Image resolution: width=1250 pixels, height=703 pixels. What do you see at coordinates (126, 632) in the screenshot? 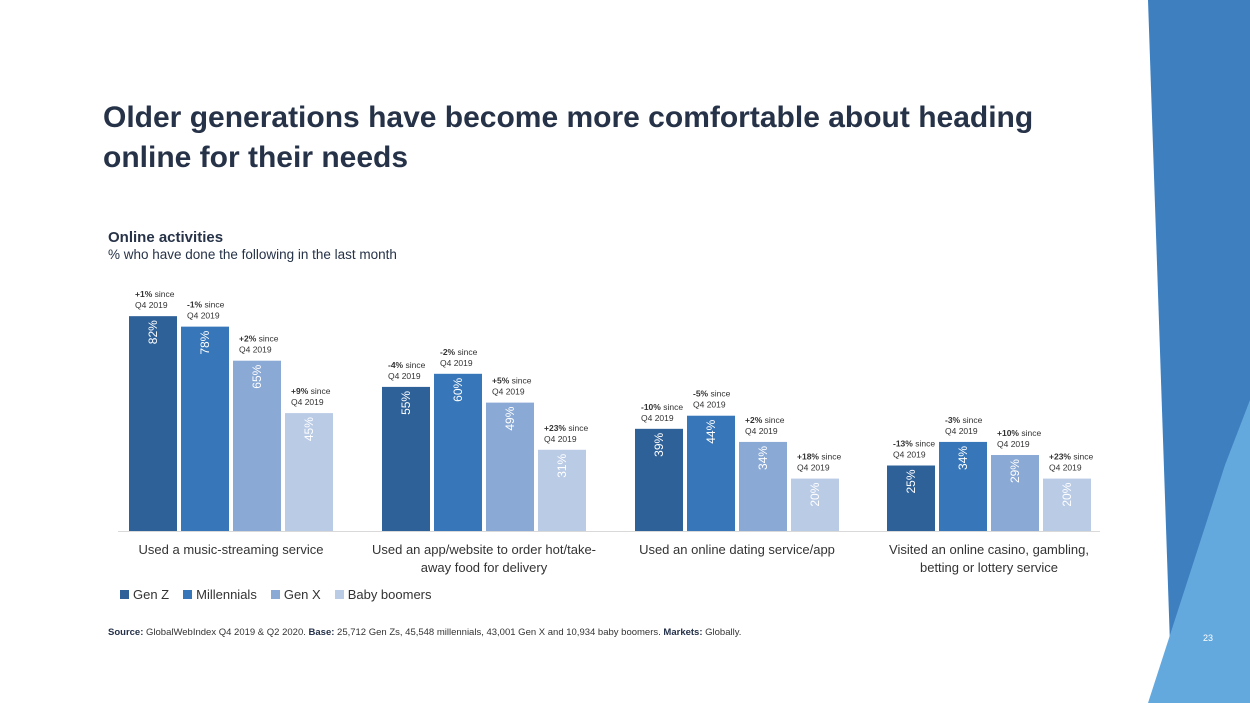
I see `source-label: Source:` at bounding box center [126, 632].